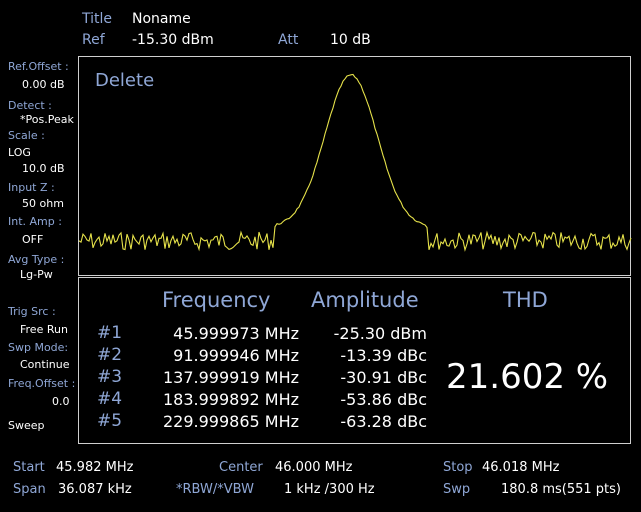 Image resolution: width=641 pixels, height=512 pixels. Describe the element at coordinates (458, 467) in the screenshot. I see `stop-label: Stop` at that location.